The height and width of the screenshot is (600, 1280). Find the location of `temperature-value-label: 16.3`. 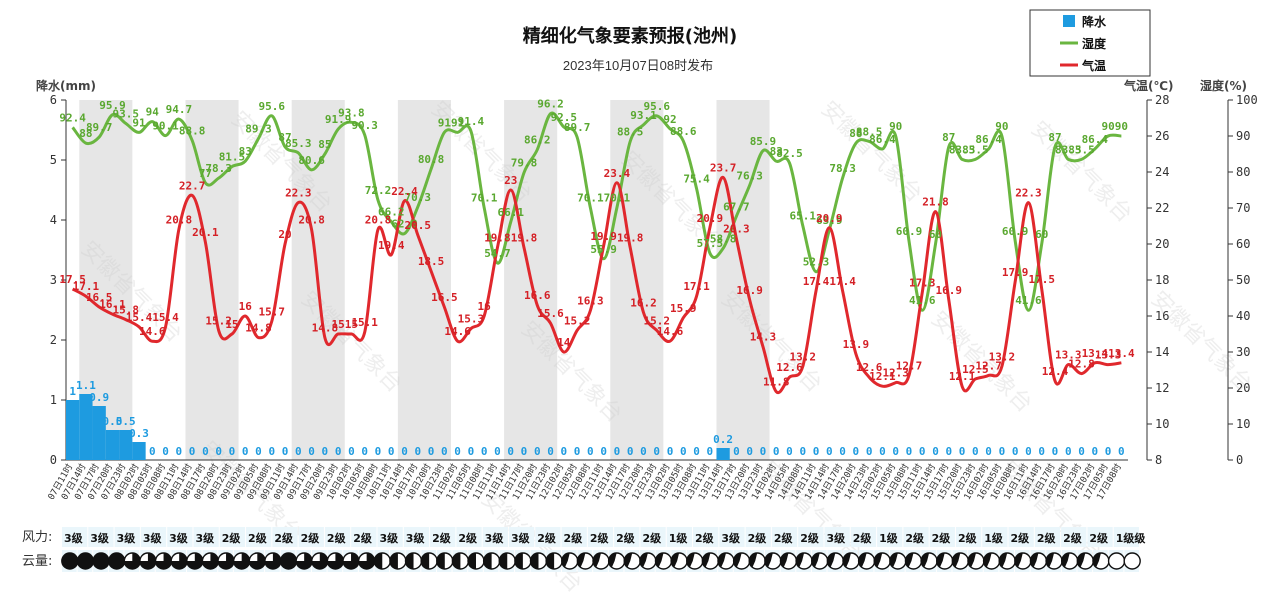

temperature-value-label: 16.3 is located at coordinates (590, 301).